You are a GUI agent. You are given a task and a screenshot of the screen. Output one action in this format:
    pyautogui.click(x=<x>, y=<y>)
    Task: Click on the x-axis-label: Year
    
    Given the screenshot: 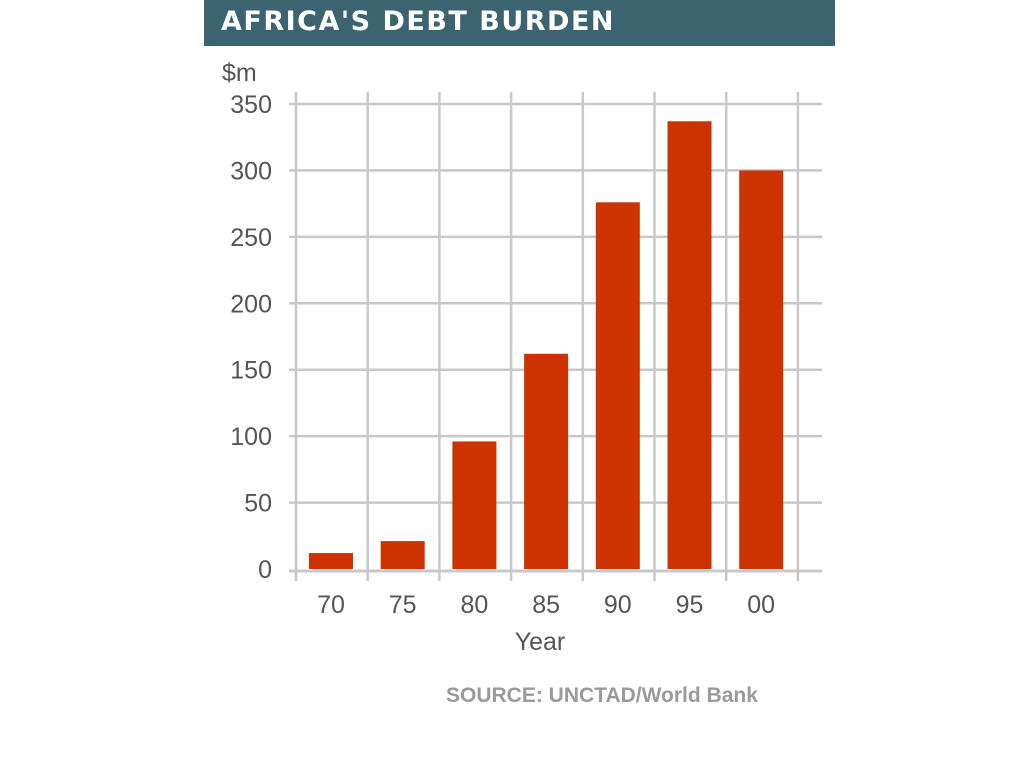 What is the action you would take?
    pyautogui.click(x=540, y=642)
    